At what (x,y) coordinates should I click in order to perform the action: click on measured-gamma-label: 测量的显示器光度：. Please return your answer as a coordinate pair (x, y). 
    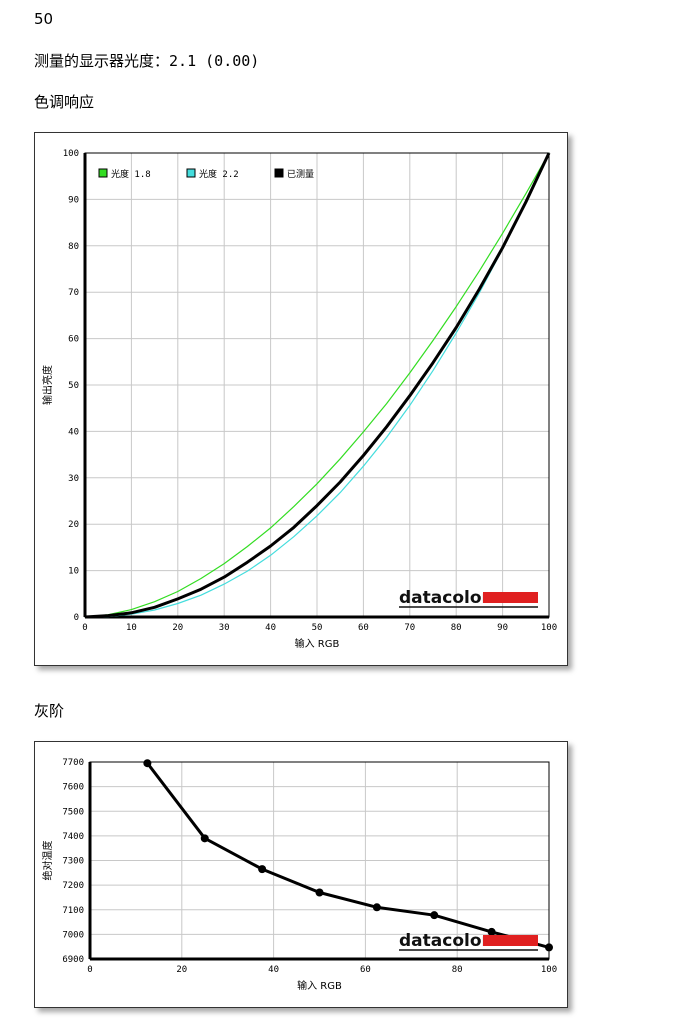
    Looking at the image, I should click on (102, 61).